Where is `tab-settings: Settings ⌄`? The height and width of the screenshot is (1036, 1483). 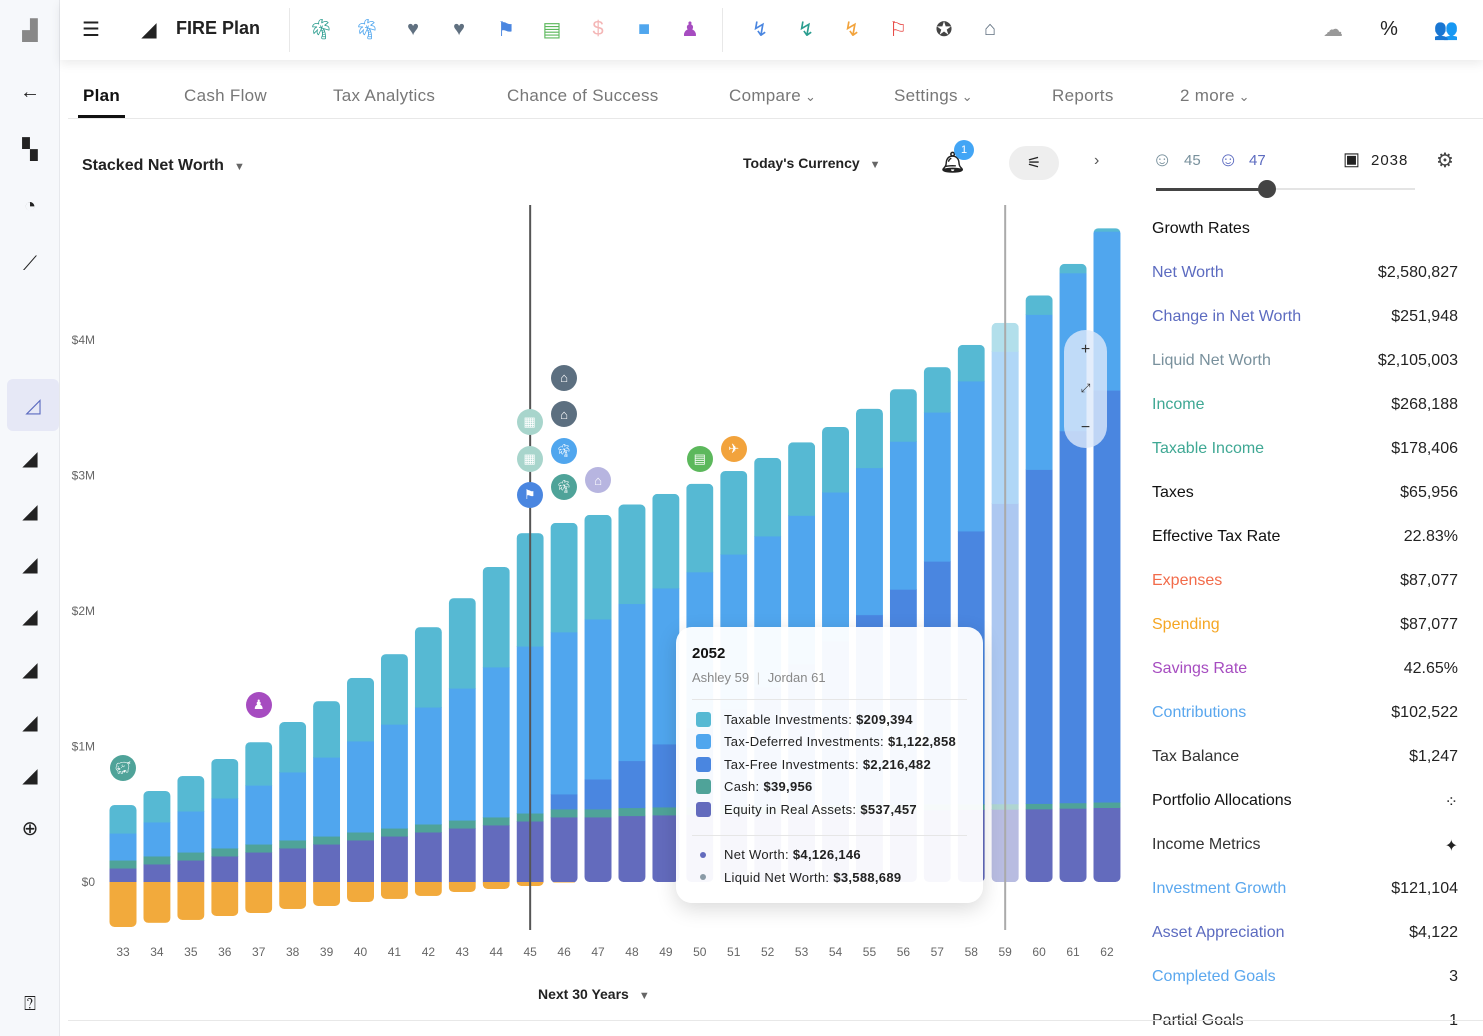 tab-settings: Settings ⌄ is located at coordinates (933, 95).